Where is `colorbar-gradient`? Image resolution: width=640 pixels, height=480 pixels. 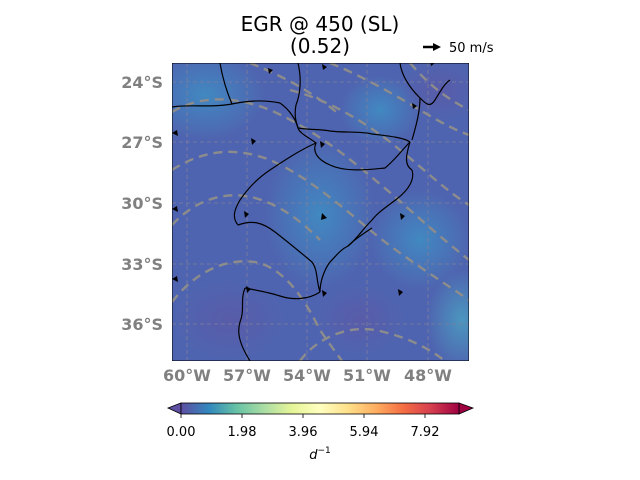
colorbar-gradient is located at coordinates (320, 408).